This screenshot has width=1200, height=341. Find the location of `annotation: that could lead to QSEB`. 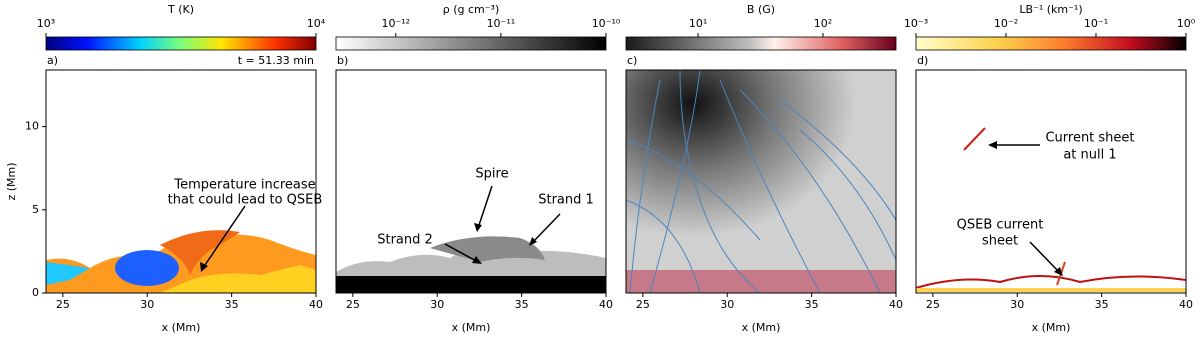

annotation: that could lead to QSEB is located at coordinates (245, 200).